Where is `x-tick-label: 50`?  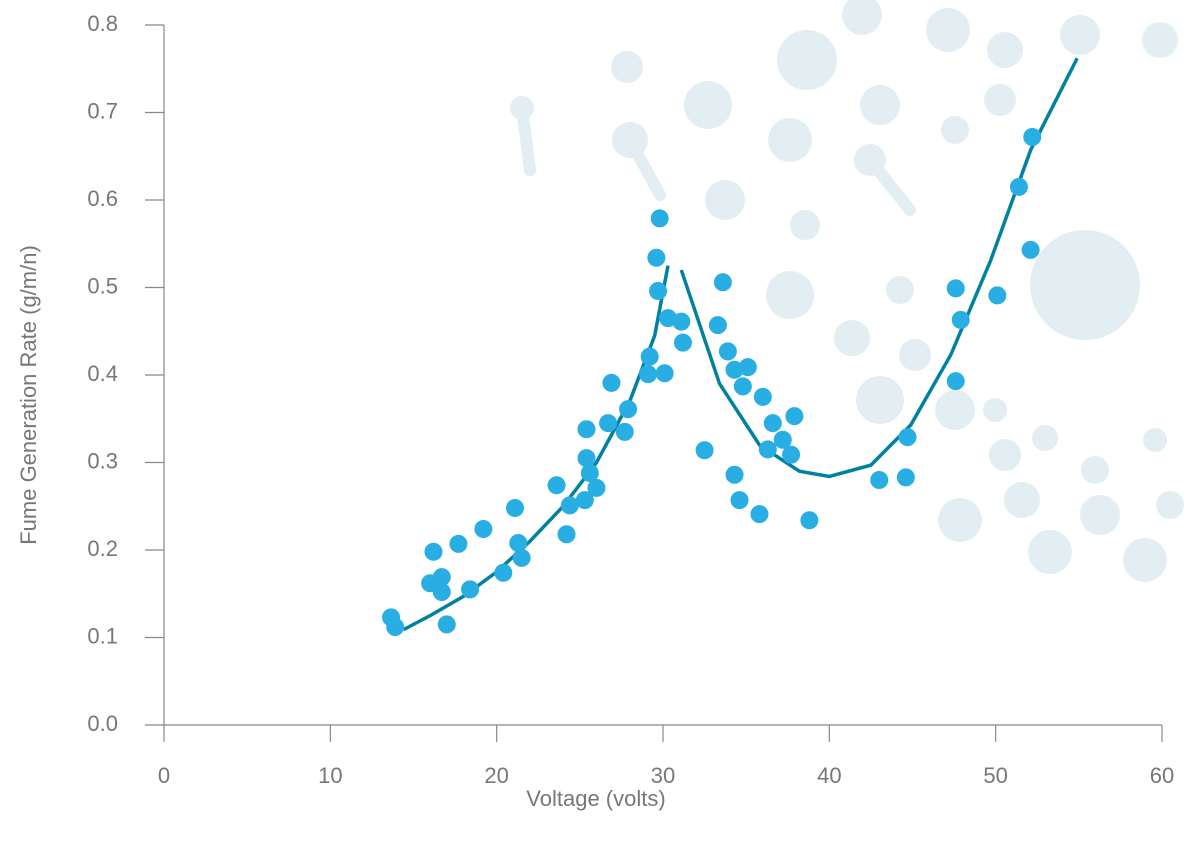
x-tick-label: 50 is located at coordinates (995, 775).